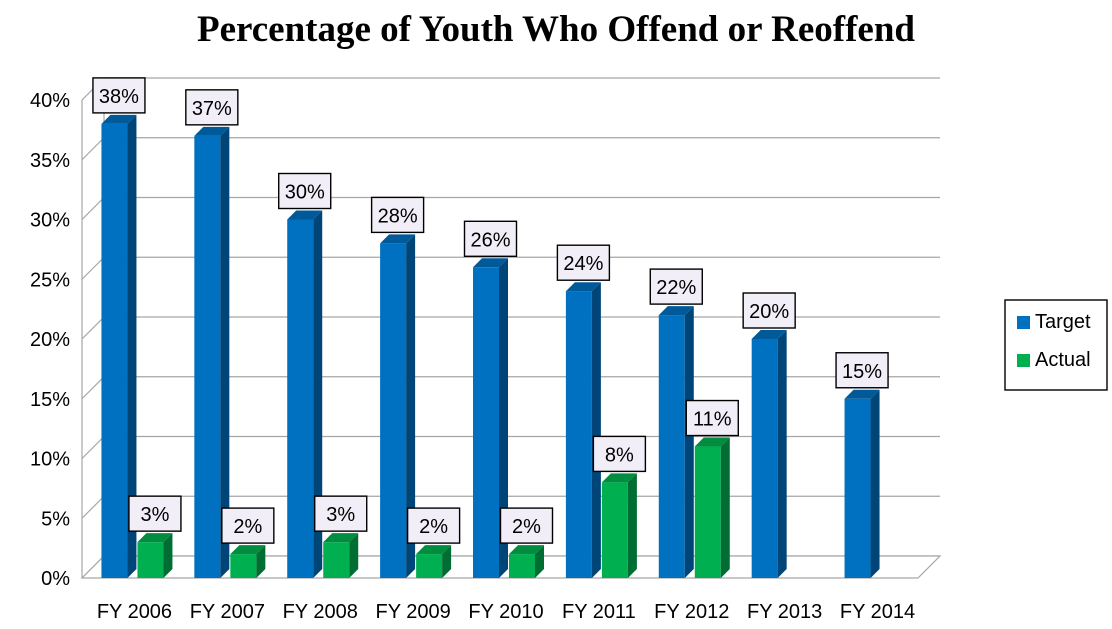 This screenshot has height=629, width=1112. I want to click on data-label-target: 24%, so click(583, 262).